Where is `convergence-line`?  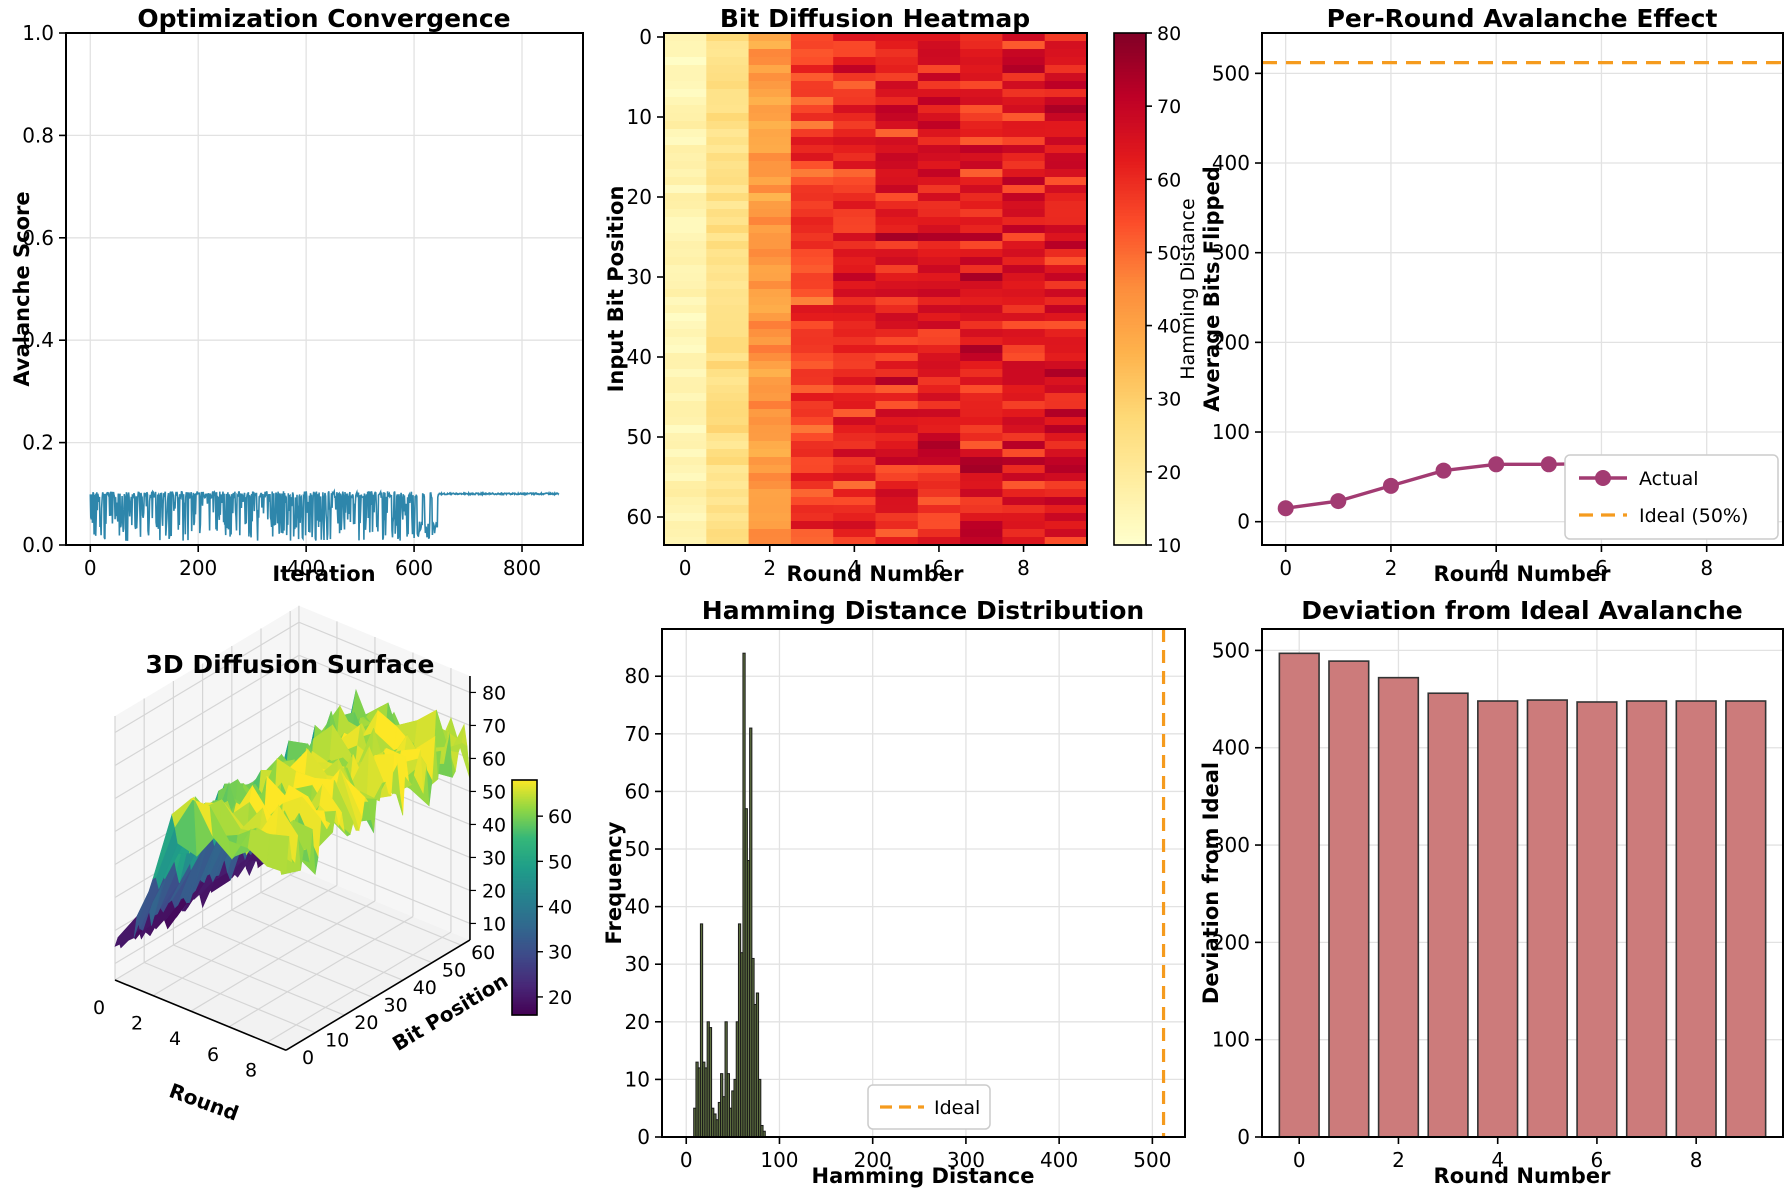 convergence-line is located at coordinates (324, 515).